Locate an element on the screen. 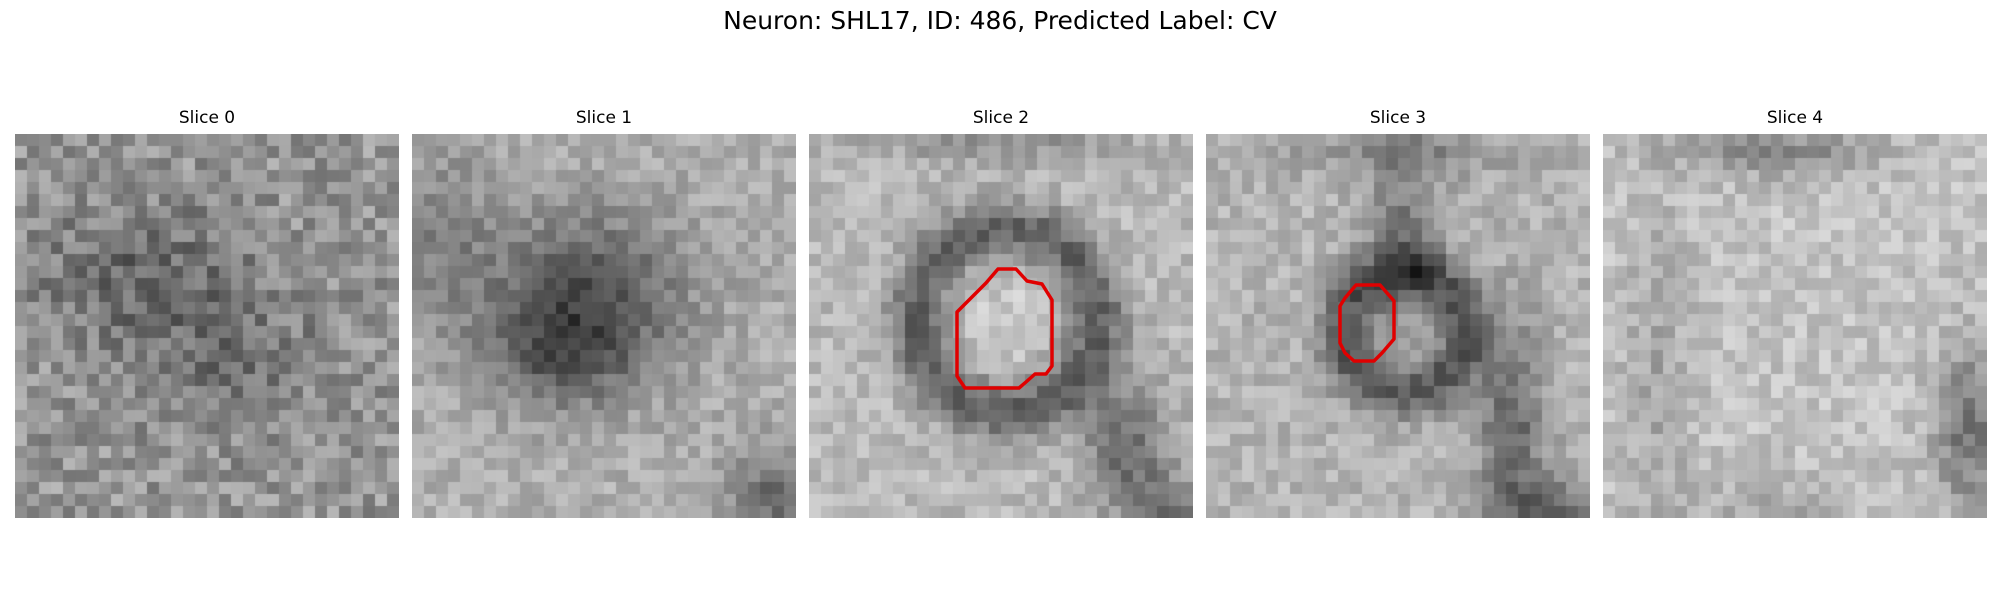 The width and height of the screenshot is (2000, 600). panel-title: Slice 1 is located at coordinates (604, 118).